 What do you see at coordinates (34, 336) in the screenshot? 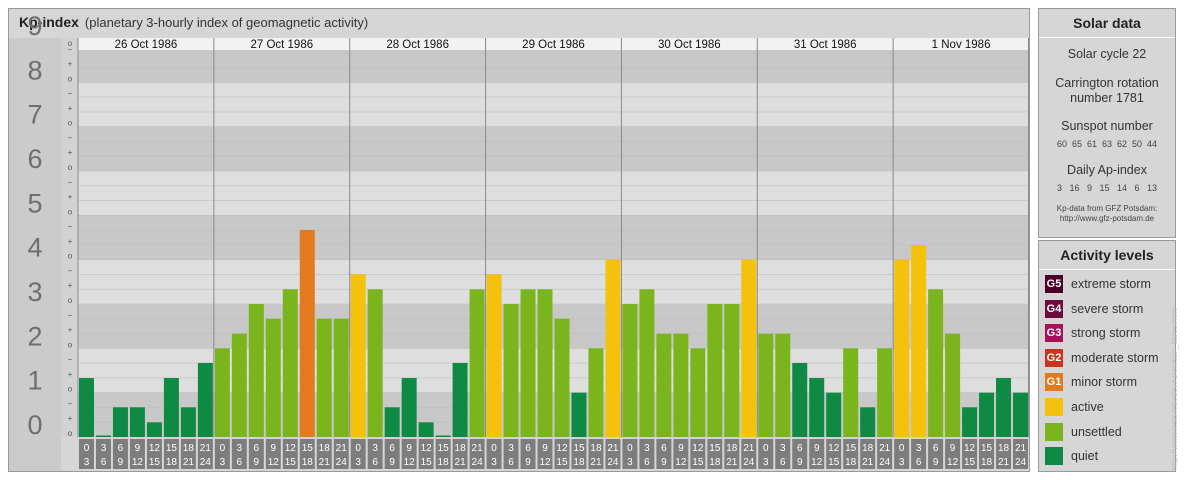
I see `y-tick-label: 2` at bounding box center [34, 336].